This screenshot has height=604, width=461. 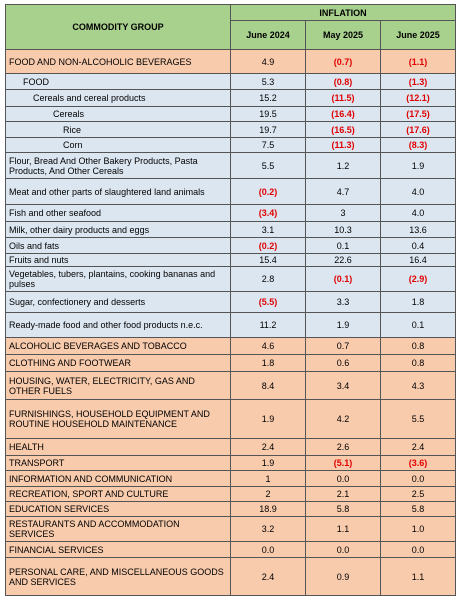 I want to click on table-row: TRANSPORT 1.9 (5.1) (3.6), so click(x=230, y=463).